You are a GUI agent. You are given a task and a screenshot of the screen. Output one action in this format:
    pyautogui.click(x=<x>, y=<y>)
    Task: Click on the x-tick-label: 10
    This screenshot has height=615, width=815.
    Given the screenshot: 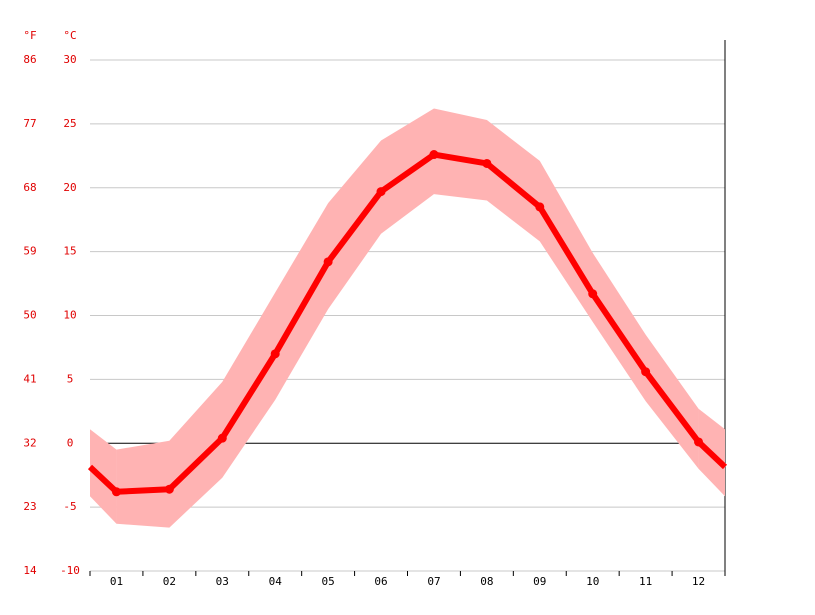 What is the action you would take?
    pyautogui.click(x=592, y=581)
    